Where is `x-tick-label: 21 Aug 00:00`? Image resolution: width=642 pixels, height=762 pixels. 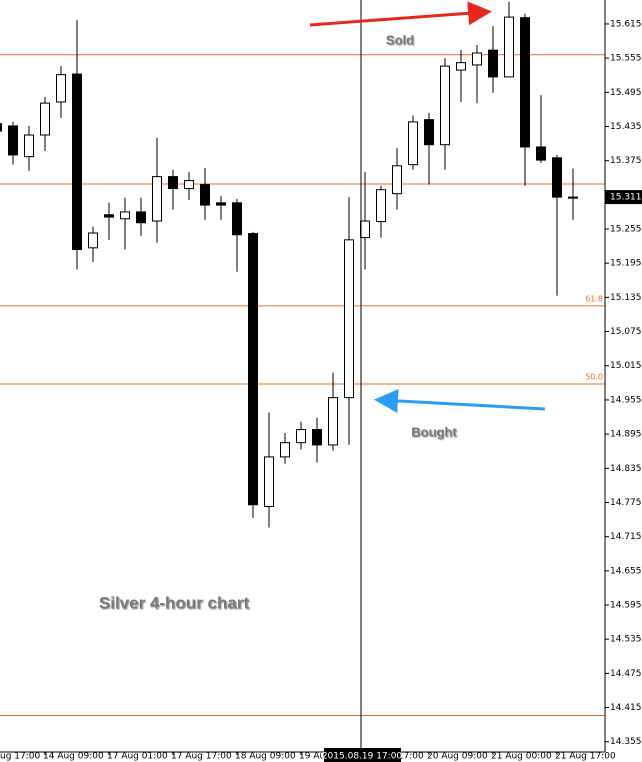
x-tick-label: 21 Aug 00:00 is located at coordinates (521, 757).